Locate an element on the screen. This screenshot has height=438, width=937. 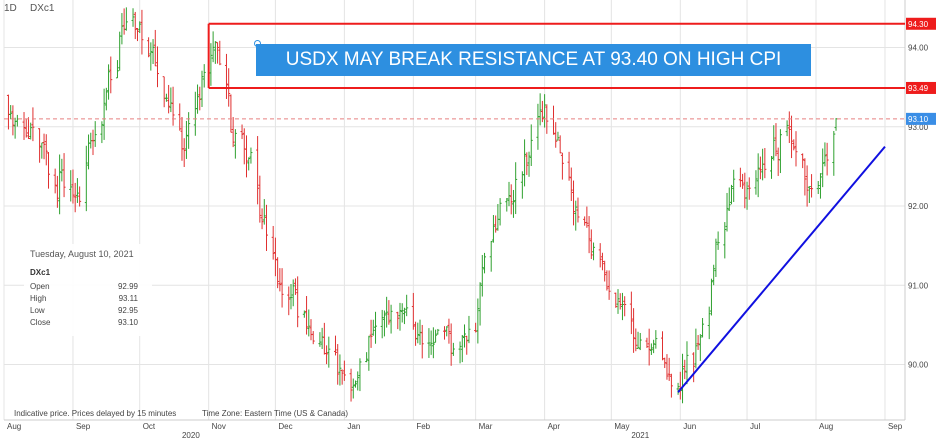
info-value: 93.10 is located at coordinates (127, 322).